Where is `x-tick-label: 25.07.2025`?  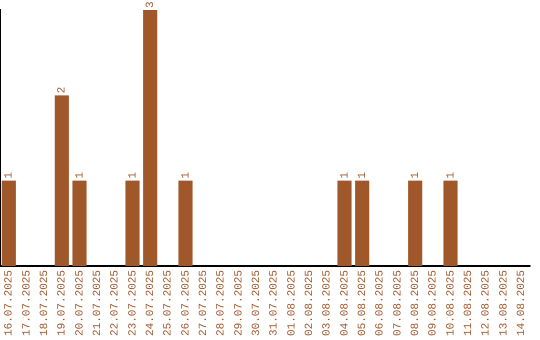 x-tick-label: 25.07.2025 is located at coordinates (168, 303).